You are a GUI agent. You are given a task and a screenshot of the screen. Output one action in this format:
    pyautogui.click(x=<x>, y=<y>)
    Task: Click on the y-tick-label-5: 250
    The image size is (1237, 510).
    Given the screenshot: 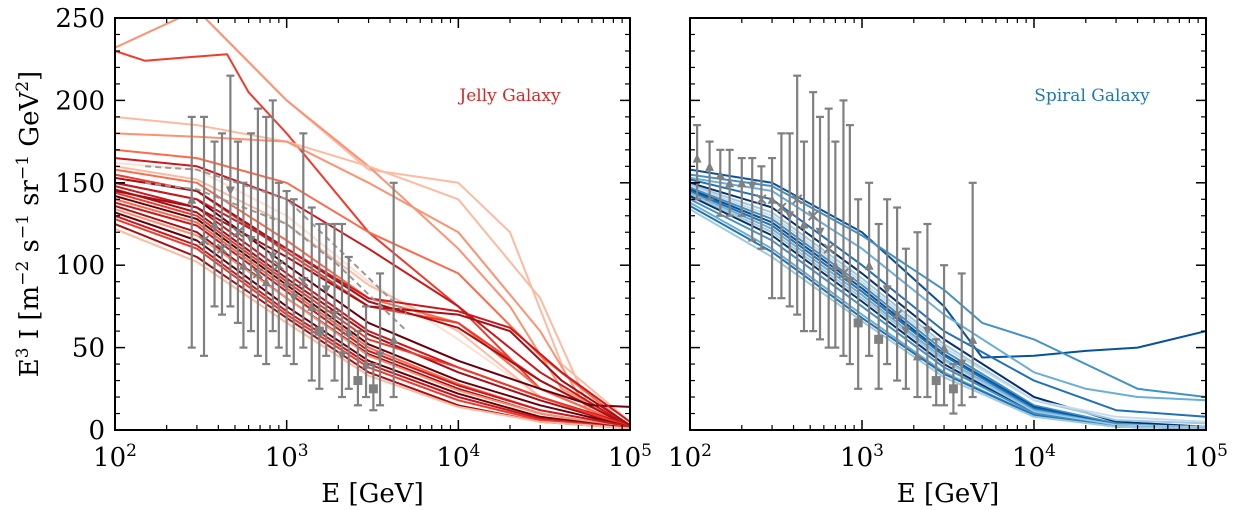 What is the action you would take?
    pyautogui.click(x=80, y=19)
    